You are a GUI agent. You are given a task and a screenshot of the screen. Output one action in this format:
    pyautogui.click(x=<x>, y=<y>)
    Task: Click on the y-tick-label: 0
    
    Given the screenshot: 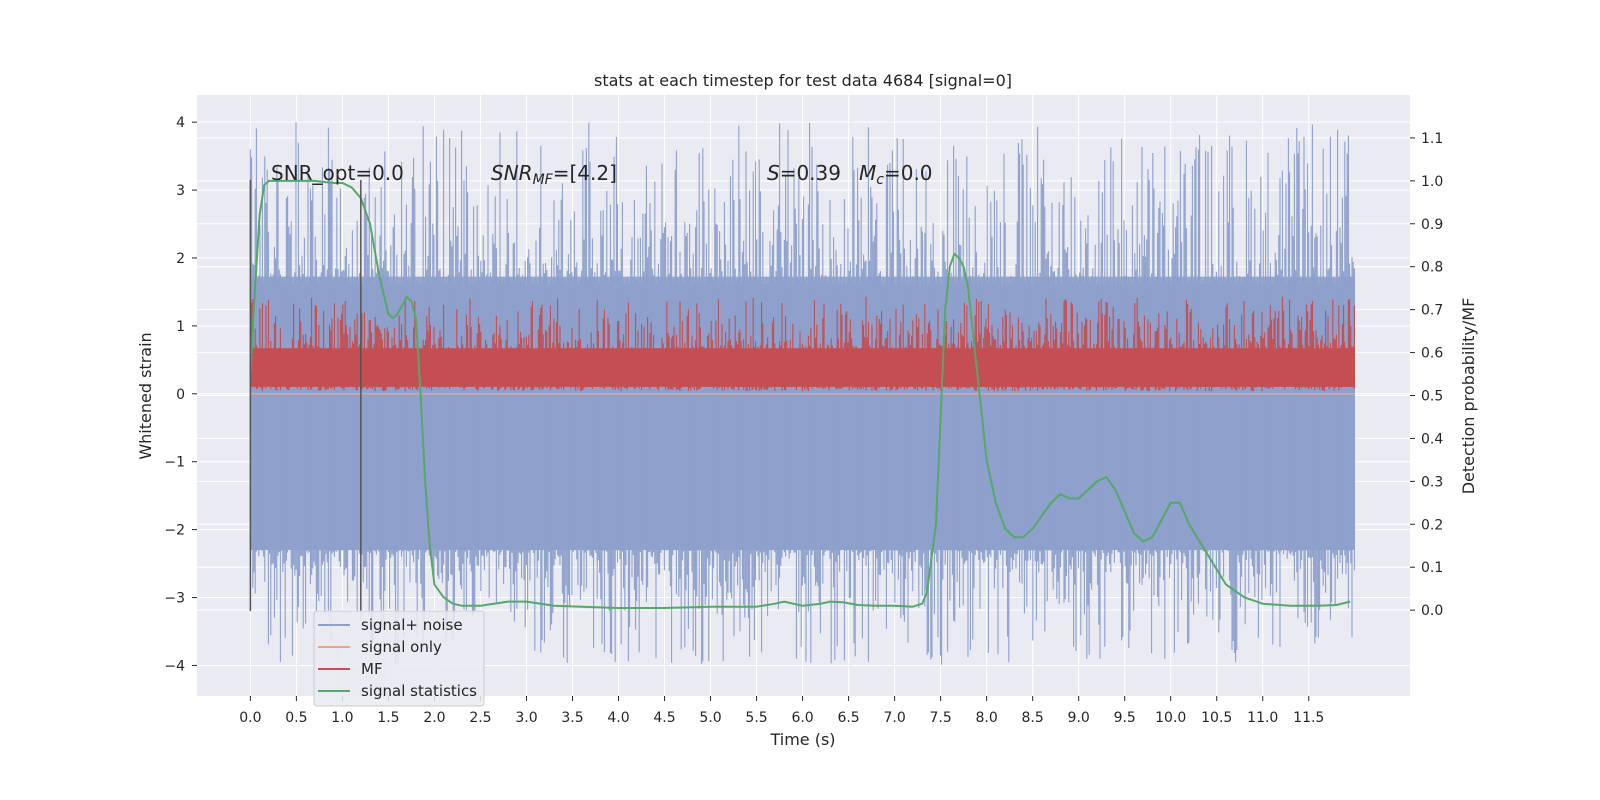 What is the action you would take?
    pyautogui.click(x=180, y=395)
    